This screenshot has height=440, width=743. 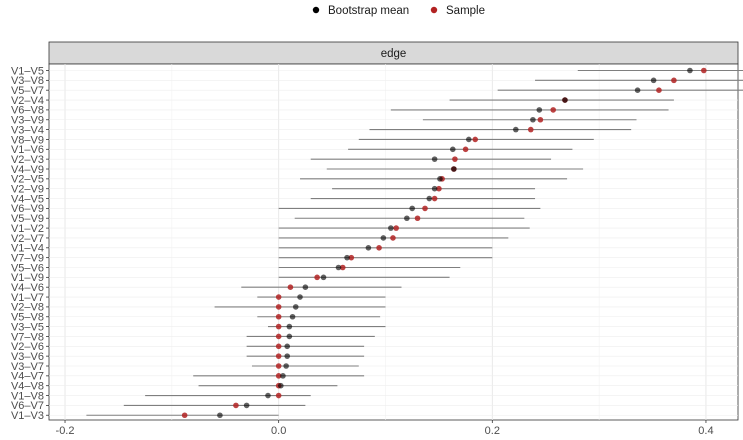 I want to click on y-tick-label: V2–V8, so click(x=27, y=308).